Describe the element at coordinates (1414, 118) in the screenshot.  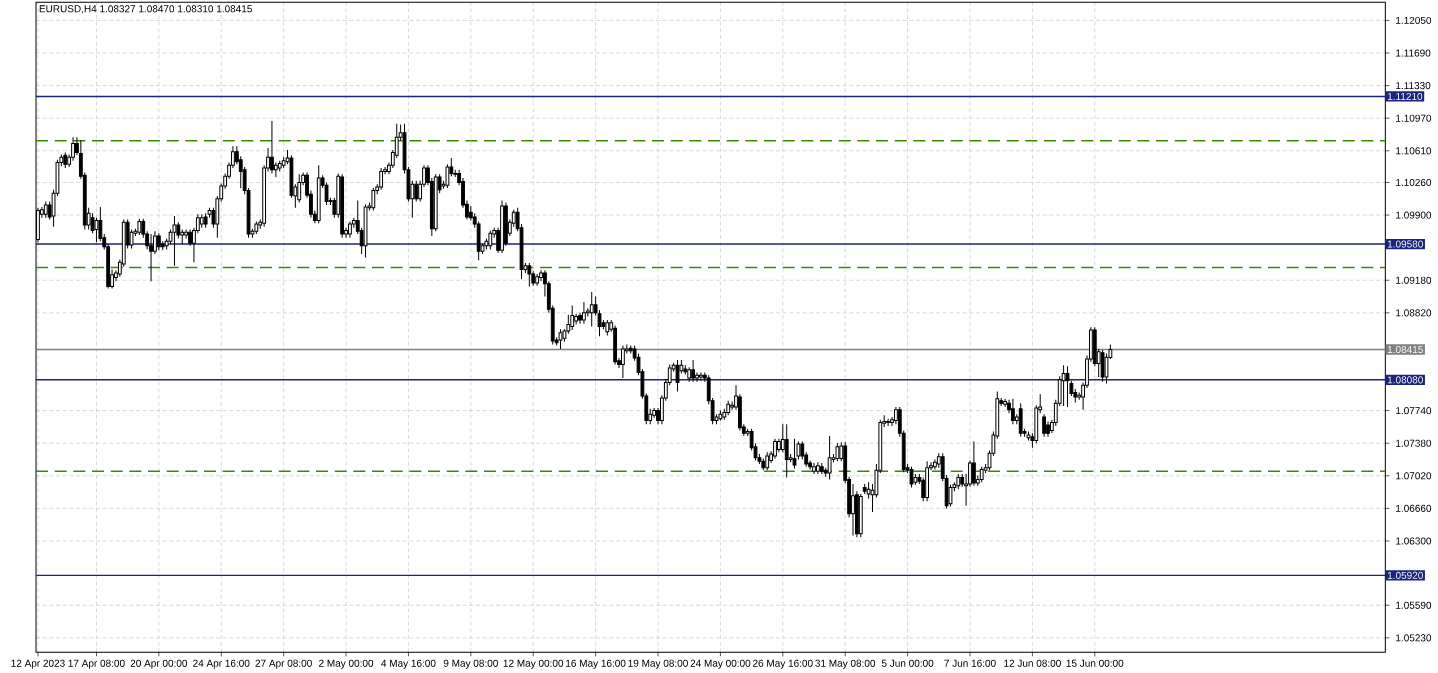
I see `y-tick-label: 1.10970` at that location.